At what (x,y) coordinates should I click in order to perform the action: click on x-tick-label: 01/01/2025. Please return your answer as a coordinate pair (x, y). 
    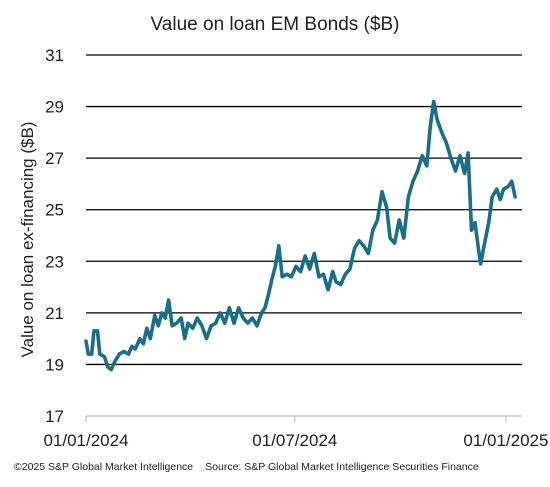
    Looking at the image, I should click on (505, 440).